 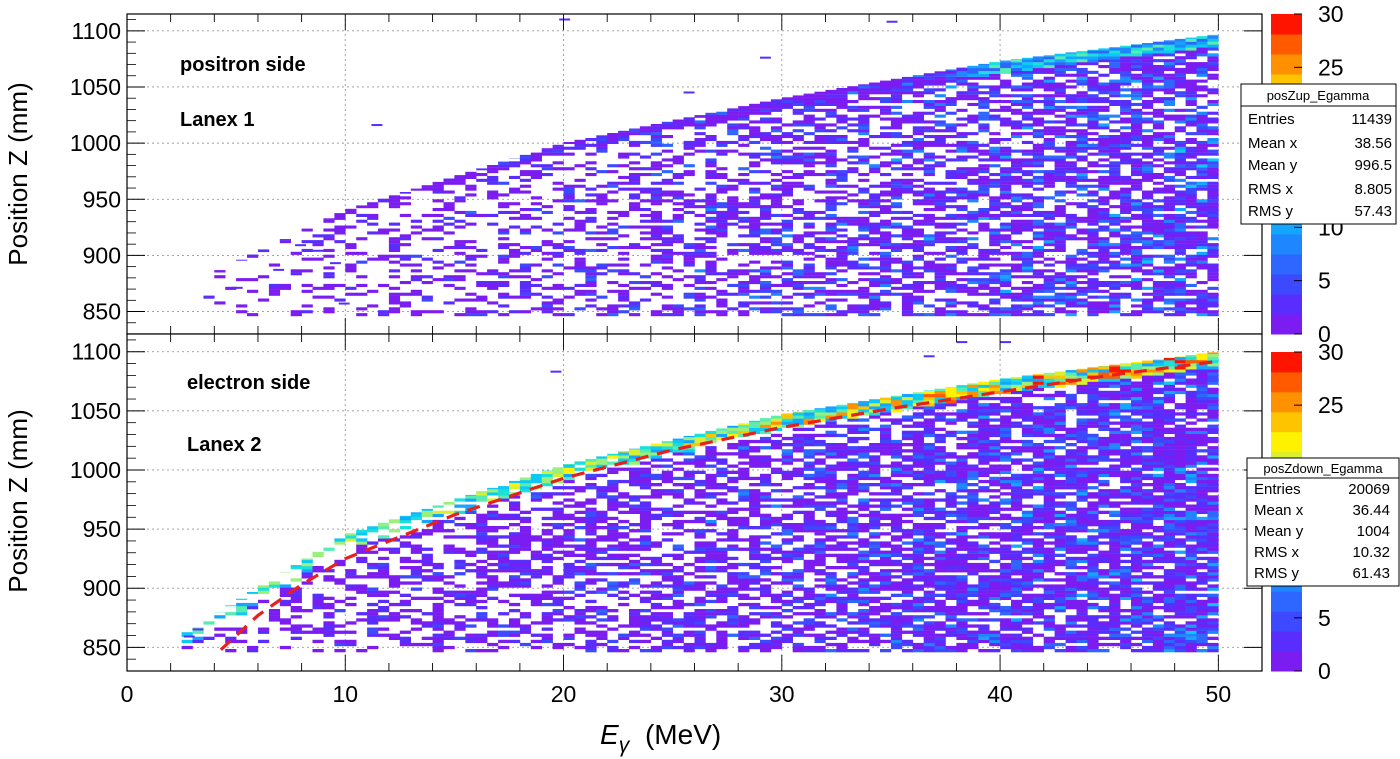 What do you see at coordinates (984, 151) in the screenshot?
I see `heatmap-bin-top-1911` at bounding box center [984, 151].